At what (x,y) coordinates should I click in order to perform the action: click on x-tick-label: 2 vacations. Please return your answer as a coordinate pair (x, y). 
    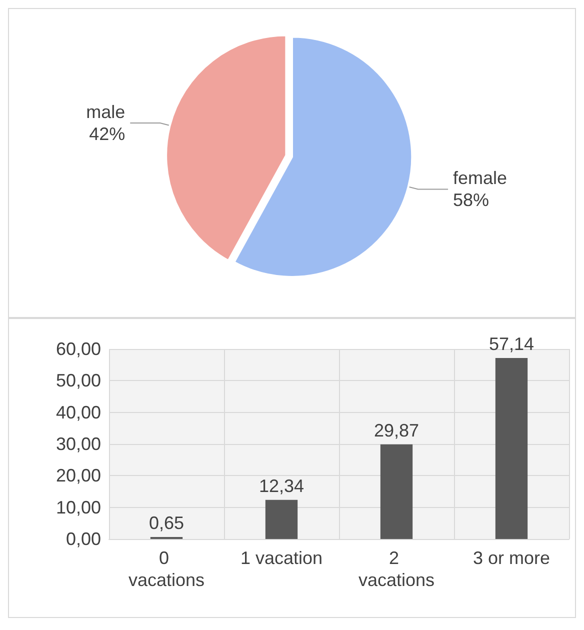
    Looking at the image, I should click on (396, 569).